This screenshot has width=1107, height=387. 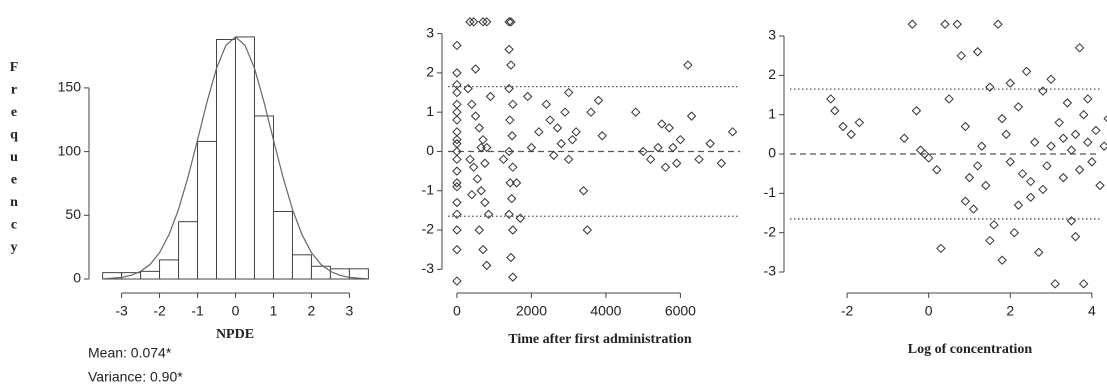 What do you see at coordinates (970, 349) in the screenshot?
I see `x-axis-label: Log of concentration` at bounding box center [970, 349].